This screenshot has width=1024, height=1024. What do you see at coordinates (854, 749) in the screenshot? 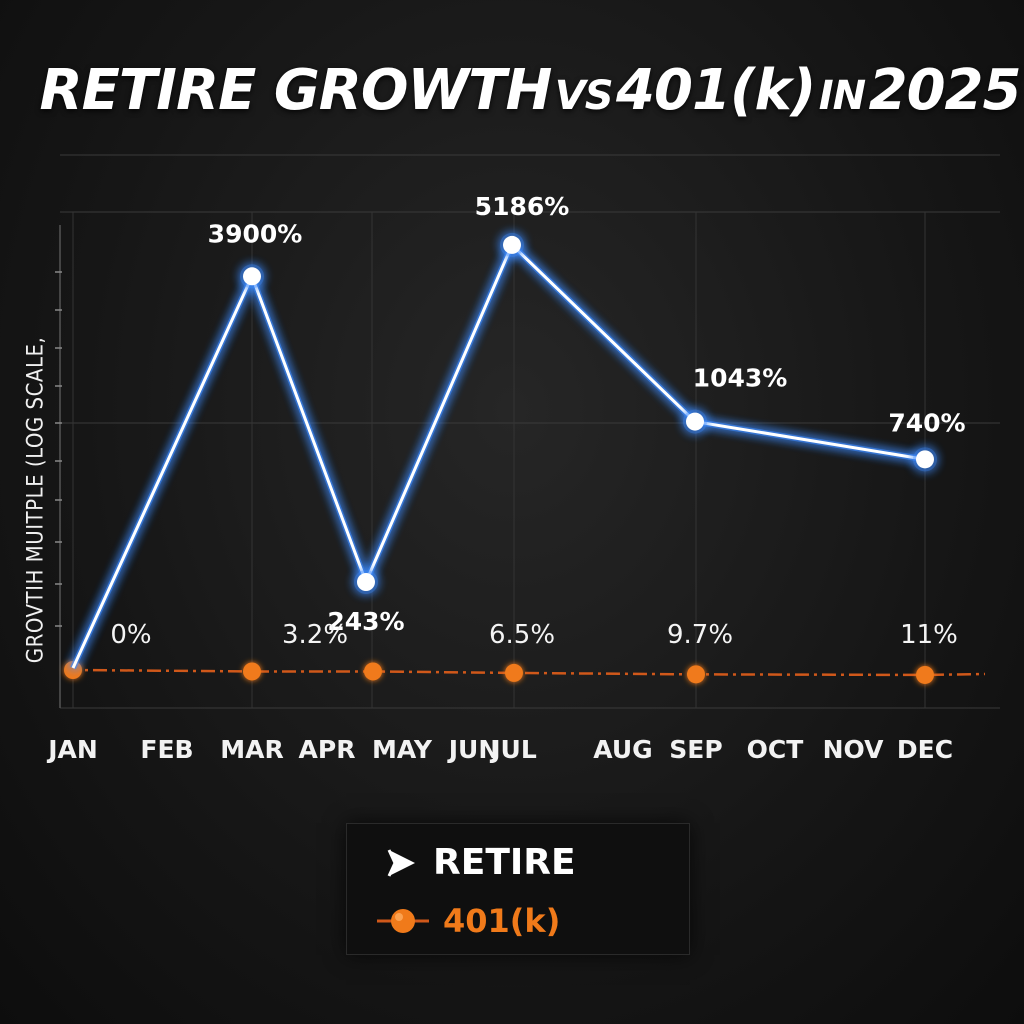
I see `x-tick-label-nov: NOV` at bounding box center [854, 749].